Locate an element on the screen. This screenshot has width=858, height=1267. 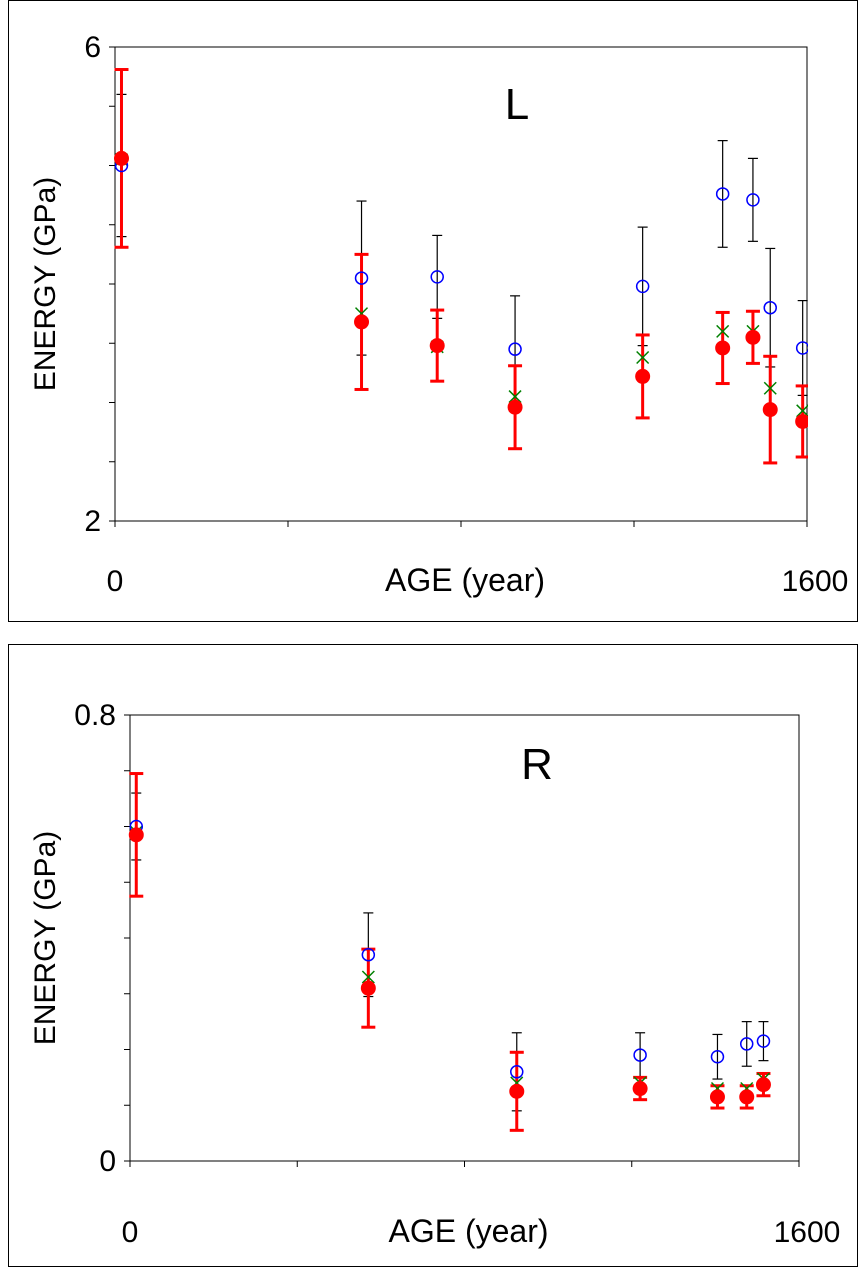
chart-title-l: L is located at coordinates (517, 104).